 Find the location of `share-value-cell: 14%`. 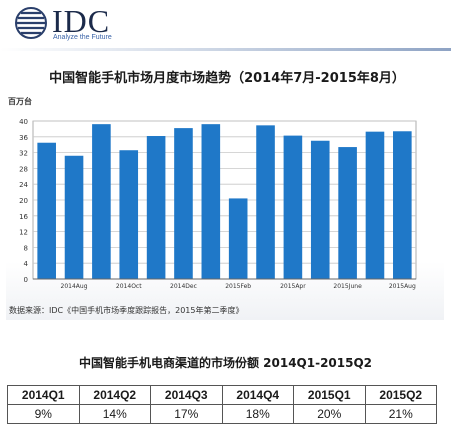

share-value-cell: 14% is located at coordinates (114, 414).